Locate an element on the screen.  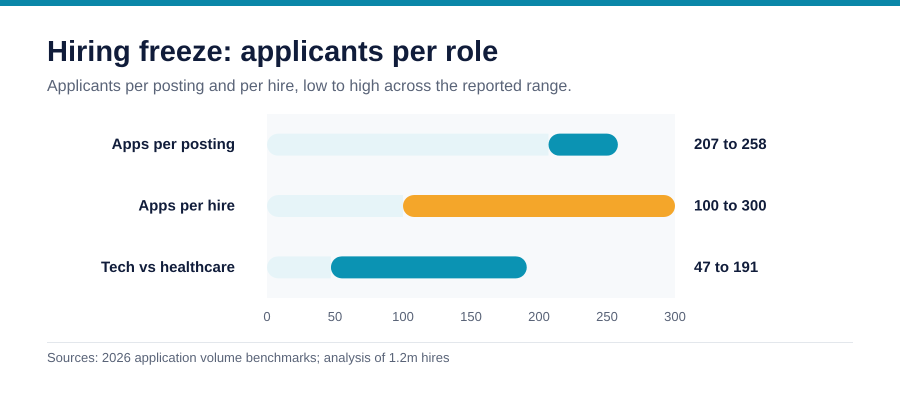
y-tick-label: Tech vs healthcare is located at coordinates (168, 267).